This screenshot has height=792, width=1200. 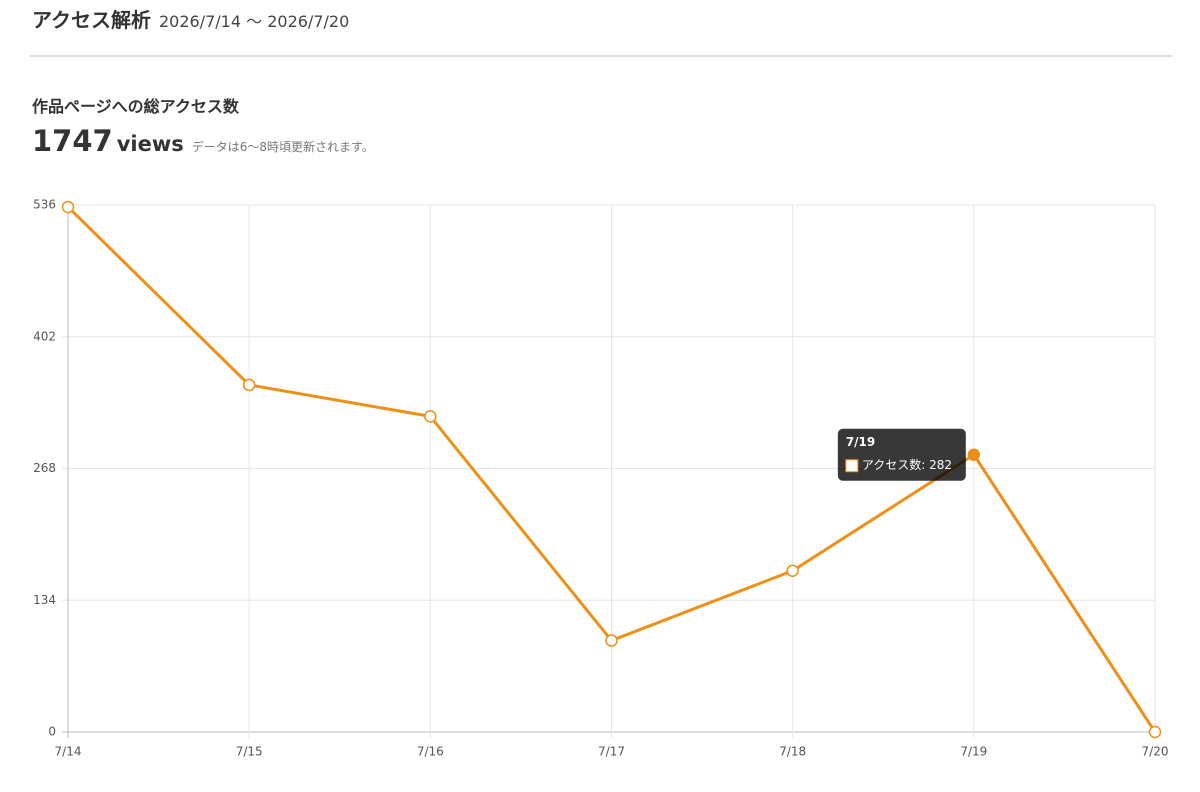 I want to click on x-tick-label: 7/20, so click(x=1155, y=752).